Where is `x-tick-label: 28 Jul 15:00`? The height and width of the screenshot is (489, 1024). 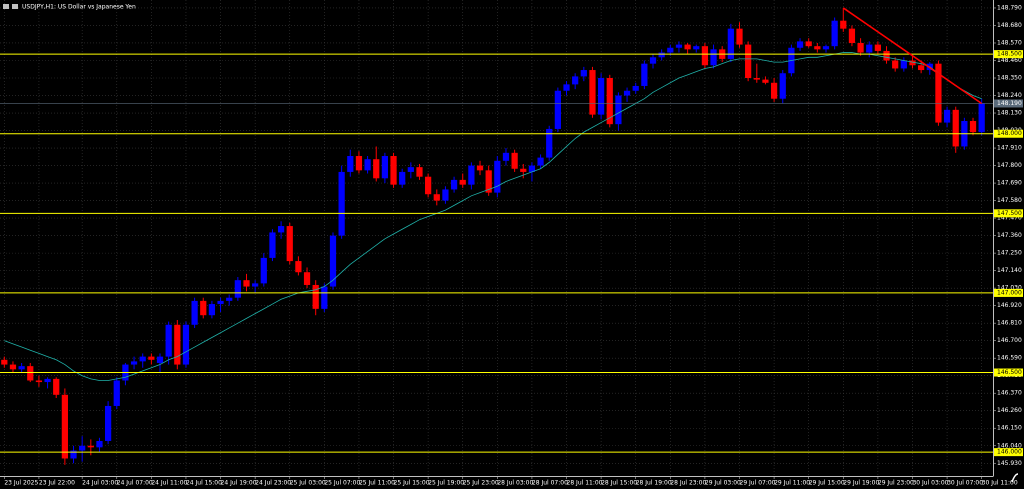
x-tick-label: 28 Jul 15:00 is located at coordinates (619, 483).